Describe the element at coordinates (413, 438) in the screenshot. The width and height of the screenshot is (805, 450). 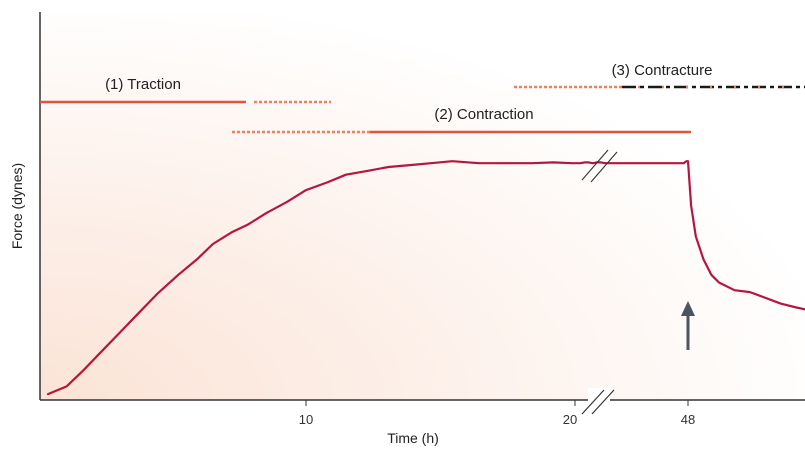
I see `x-axis-label: Time (h)` at that location.